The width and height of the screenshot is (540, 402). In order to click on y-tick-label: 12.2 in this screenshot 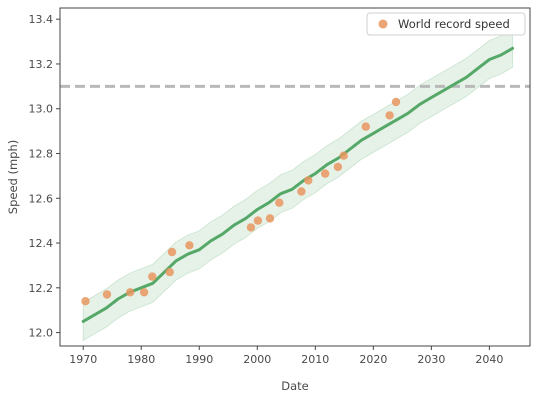, I will do `click(41, 288)`.